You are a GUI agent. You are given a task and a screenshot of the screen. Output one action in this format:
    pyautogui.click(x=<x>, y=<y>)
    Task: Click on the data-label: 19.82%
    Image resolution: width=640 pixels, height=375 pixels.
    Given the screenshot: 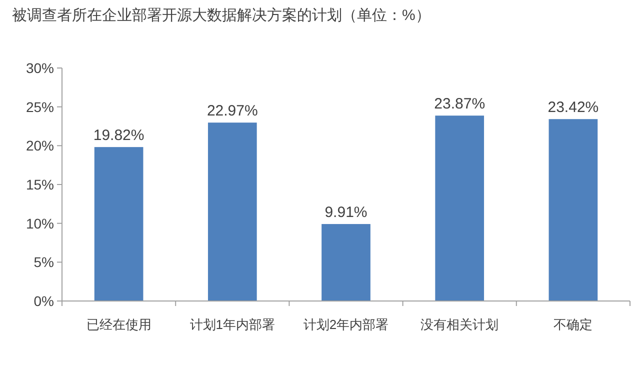 What is the action you would take?
    pyautogui.click(x=118, y=135)
    